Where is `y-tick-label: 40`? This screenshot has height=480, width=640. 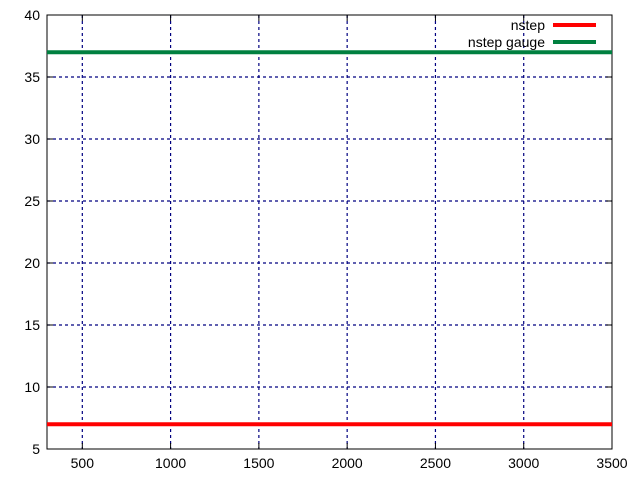
y-tick-label: 40 is located at coordinates (32, 15).